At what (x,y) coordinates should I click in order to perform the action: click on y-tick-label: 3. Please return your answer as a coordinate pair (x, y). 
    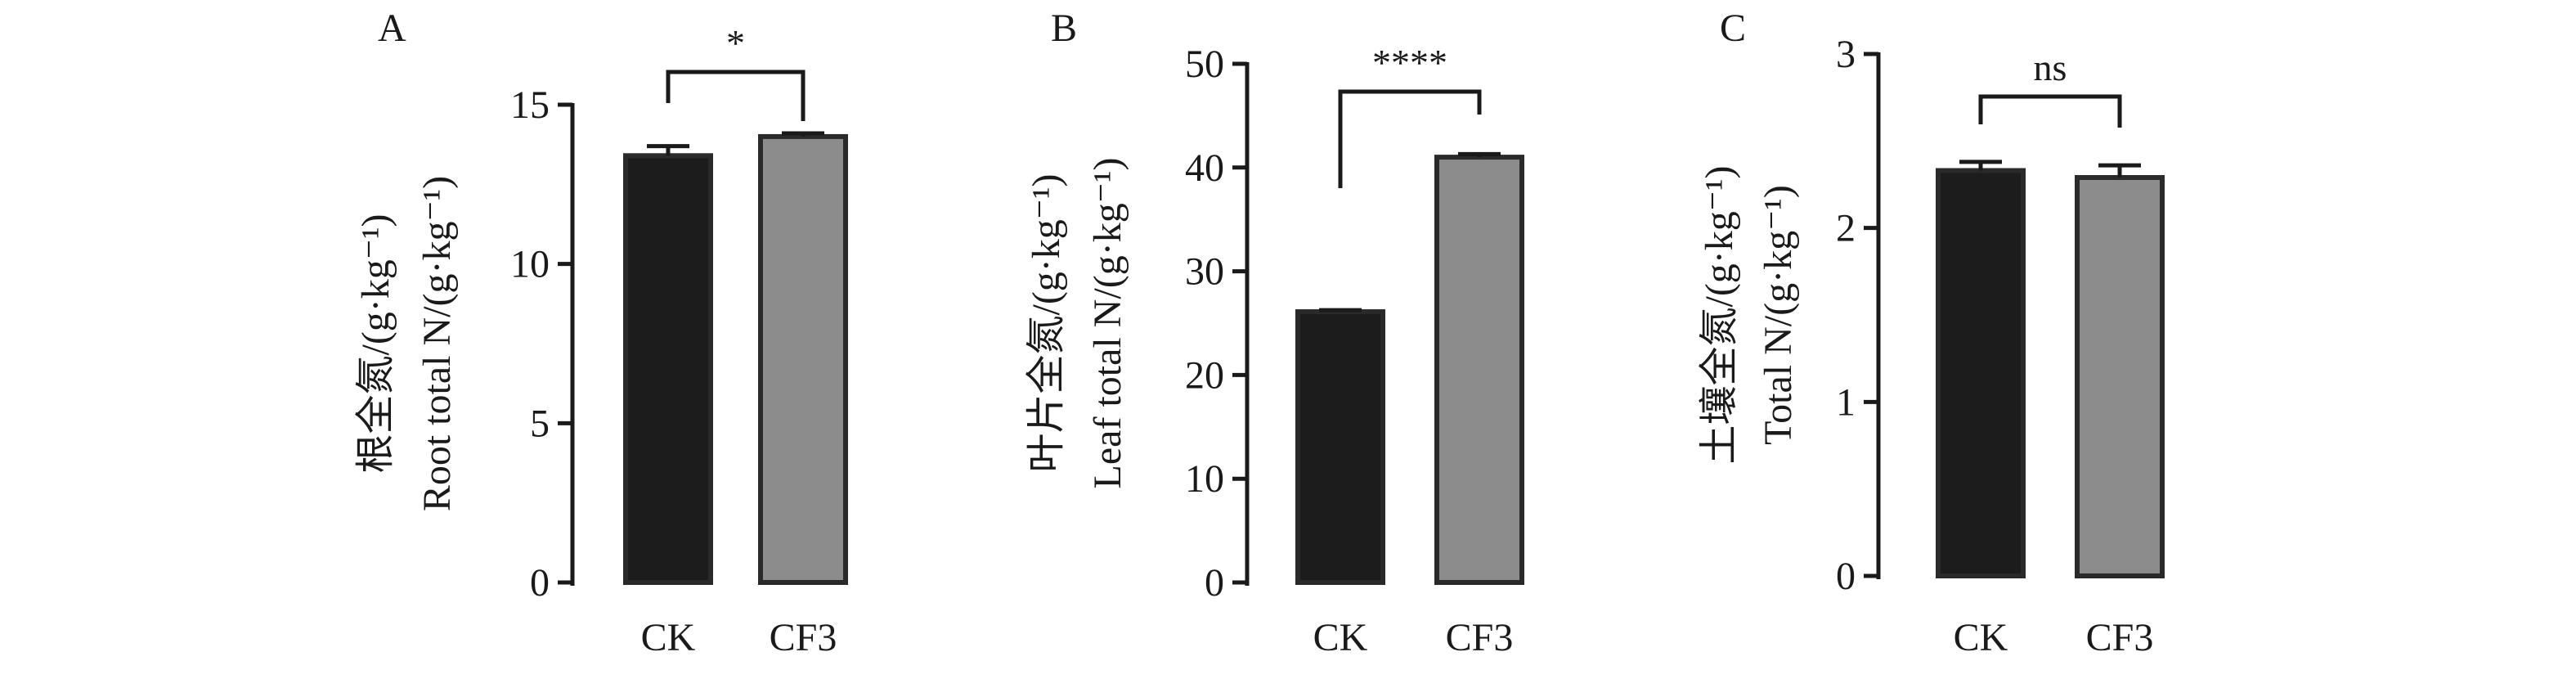
    Looking at the image, I should click on (1846, 55).